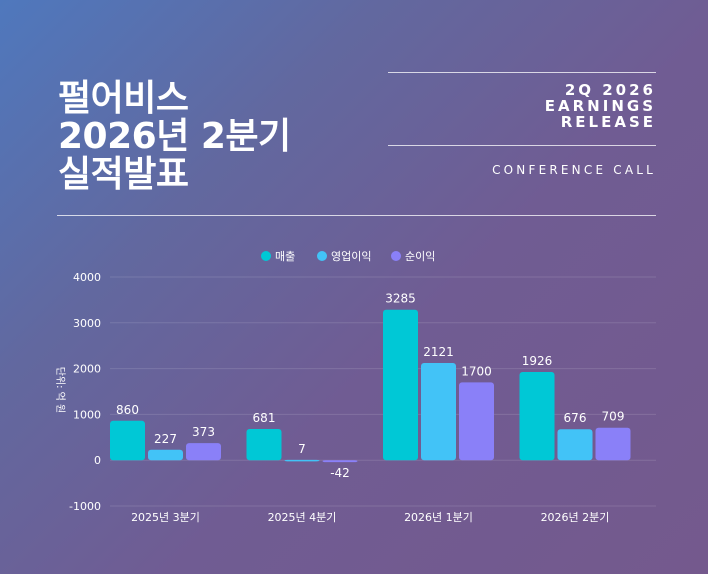  I want to click on header-bottom-rule, so click(356, 215).